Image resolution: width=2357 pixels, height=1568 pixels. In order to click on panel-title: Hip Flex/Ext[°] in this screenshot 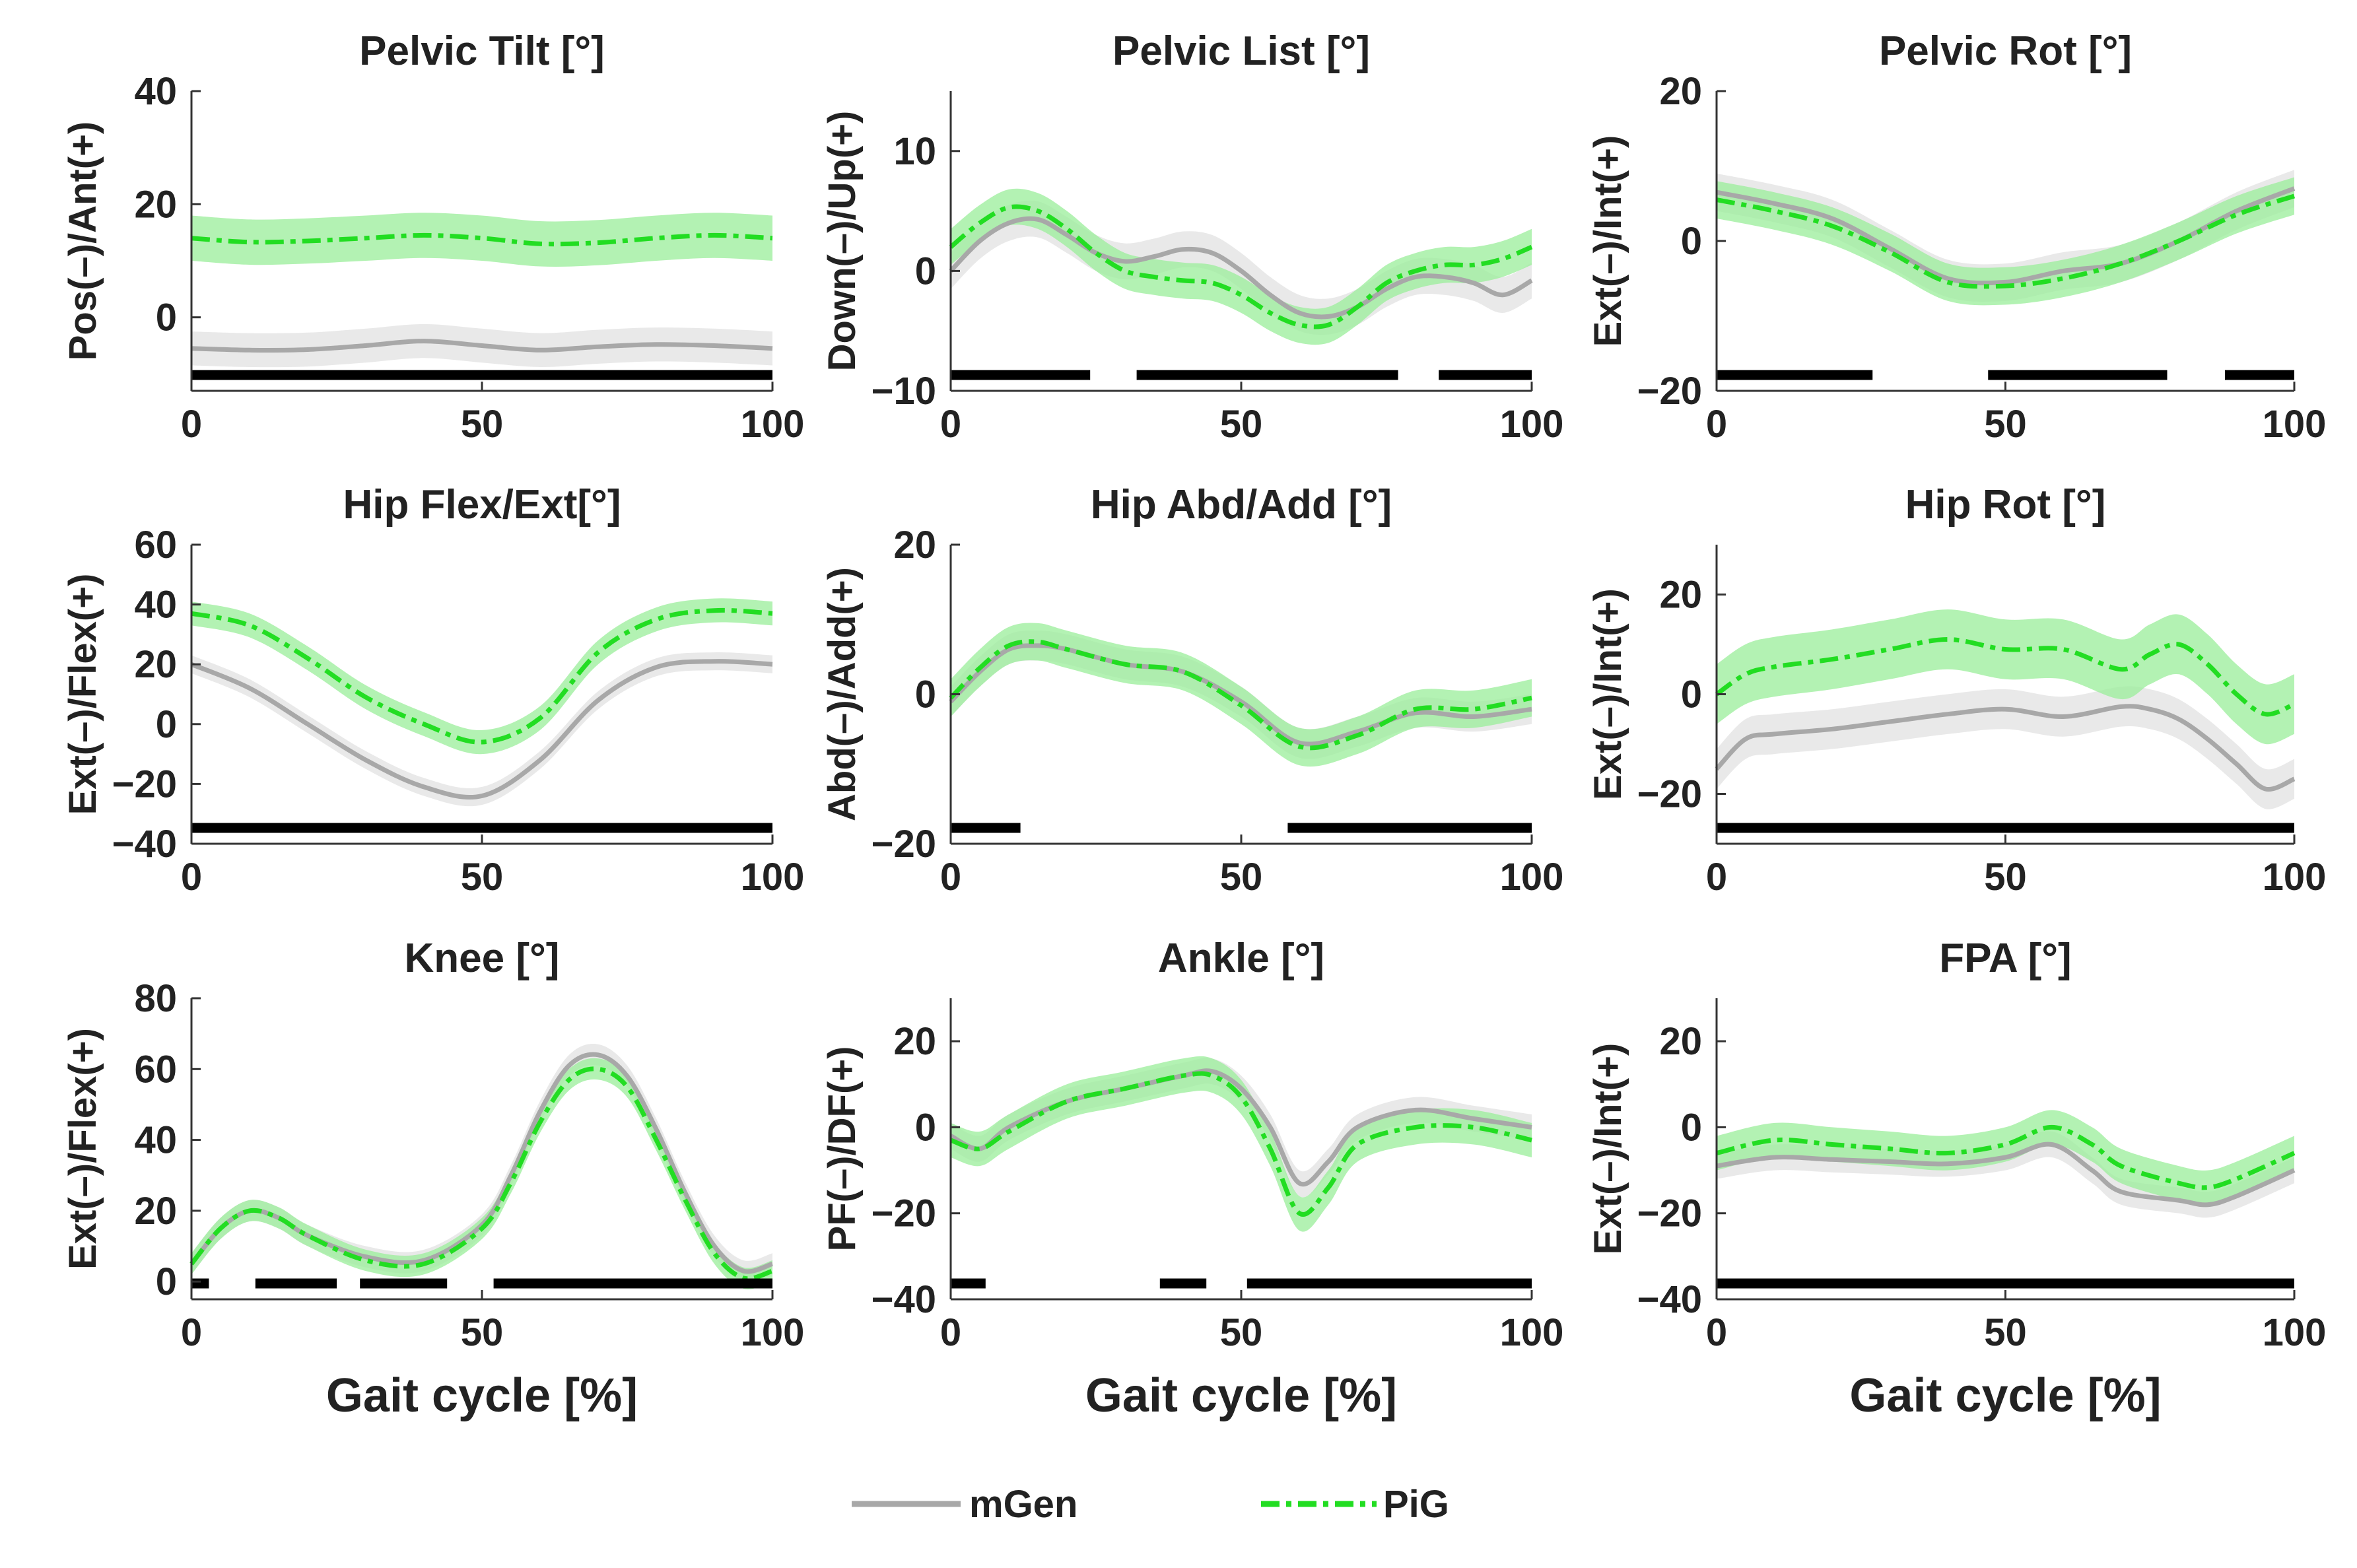, I will do `click(482, 505)`.